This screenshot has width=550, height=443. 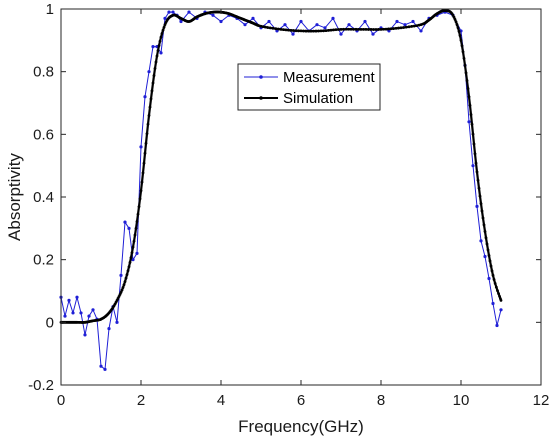 What do you see at coordinates (141, 400) in the screenshot?
I see `x-tick-label: 2` at bounding box center [141, 400].